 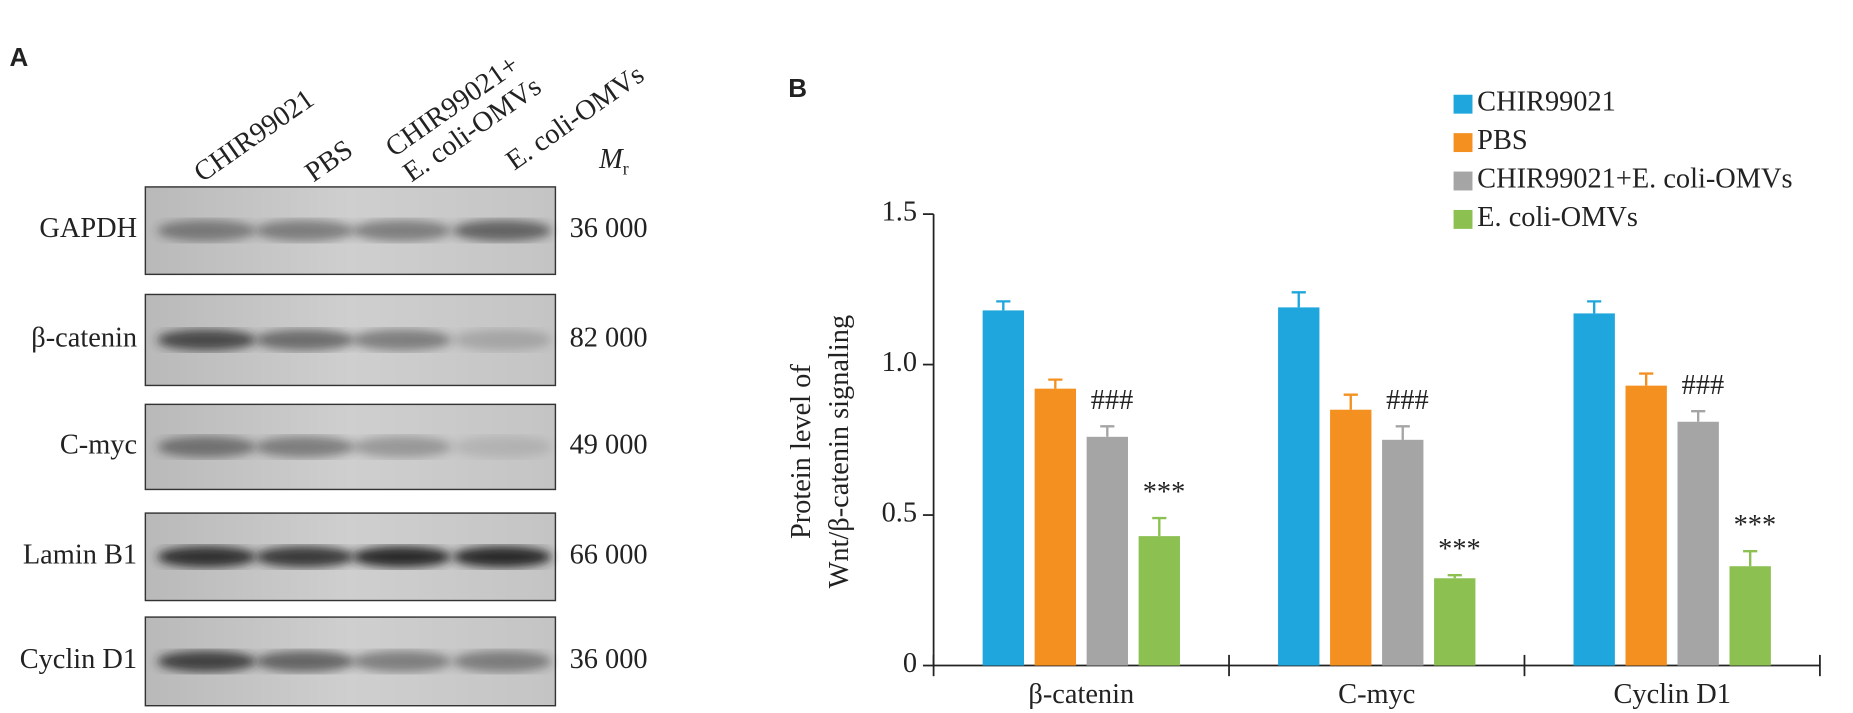 I want to click on protein-label: C-myc, so click(x=98, y=444).